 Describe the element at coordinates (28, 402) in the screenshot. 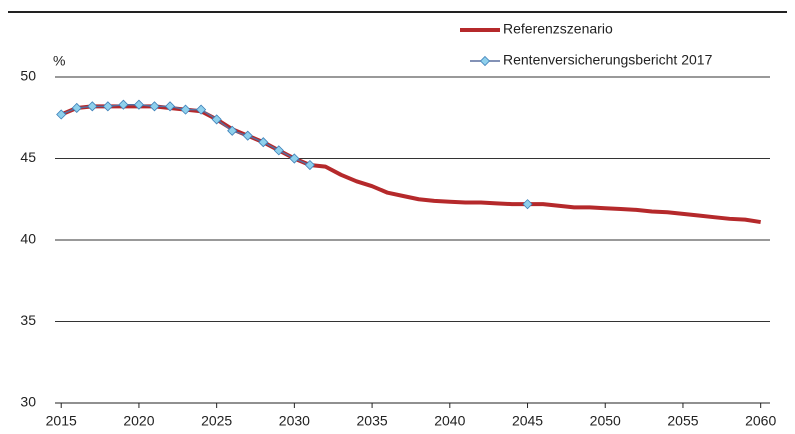

I see `y-tick-label: 30` at that location.